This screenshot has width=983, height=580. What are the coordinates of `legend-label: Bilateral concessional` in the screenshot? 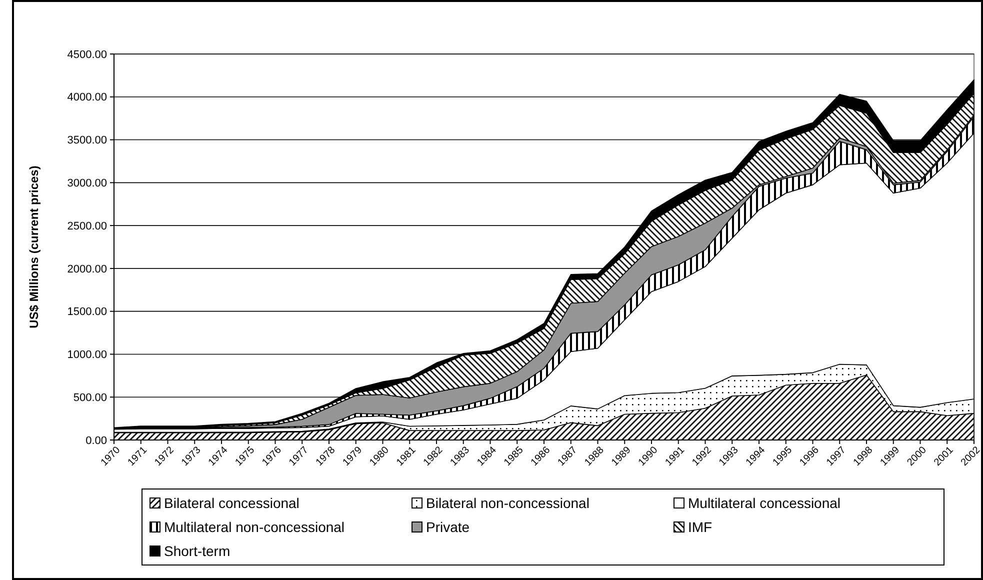 It's located at (232, 502).